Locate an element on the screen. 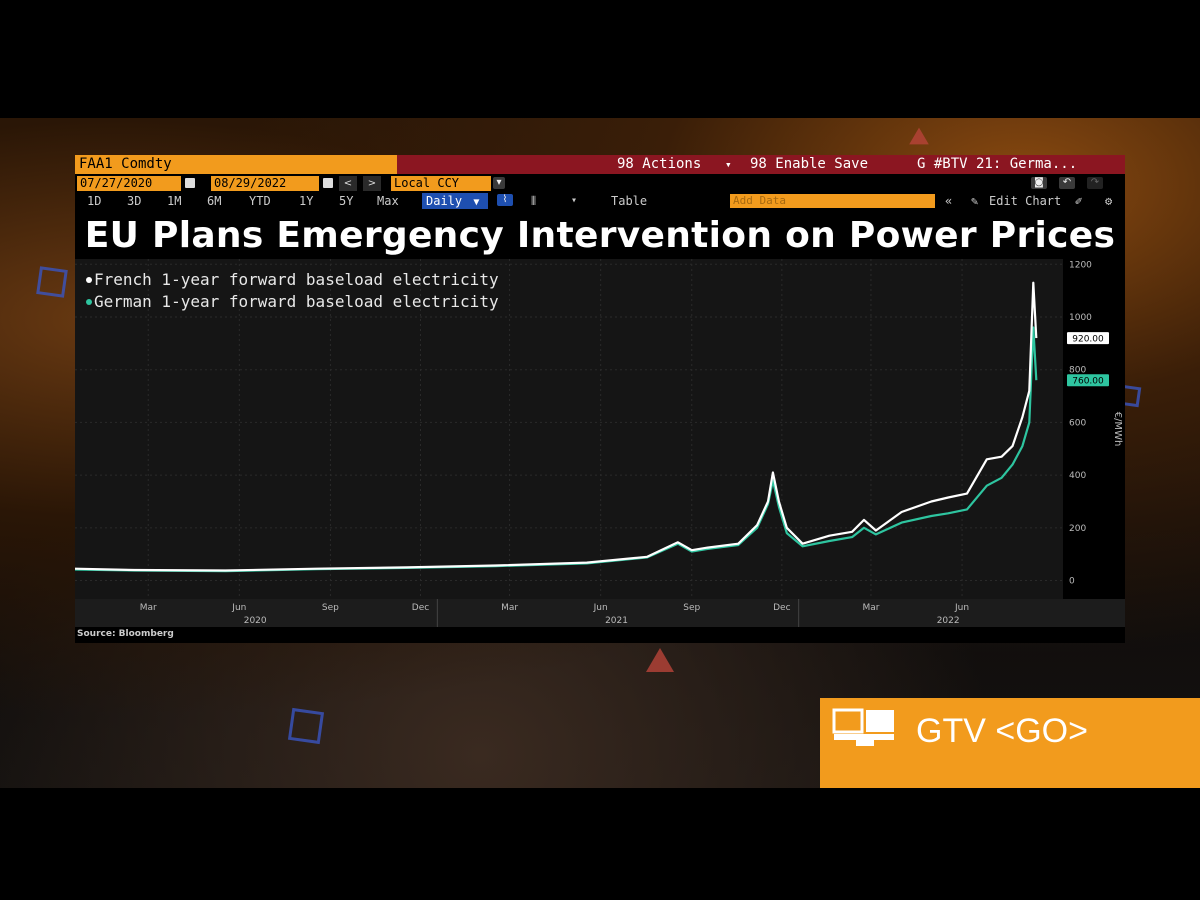 Image resolution: width=1200 pixels, height=900 pixels. table-button: Table is located at coordinates (629, 201).